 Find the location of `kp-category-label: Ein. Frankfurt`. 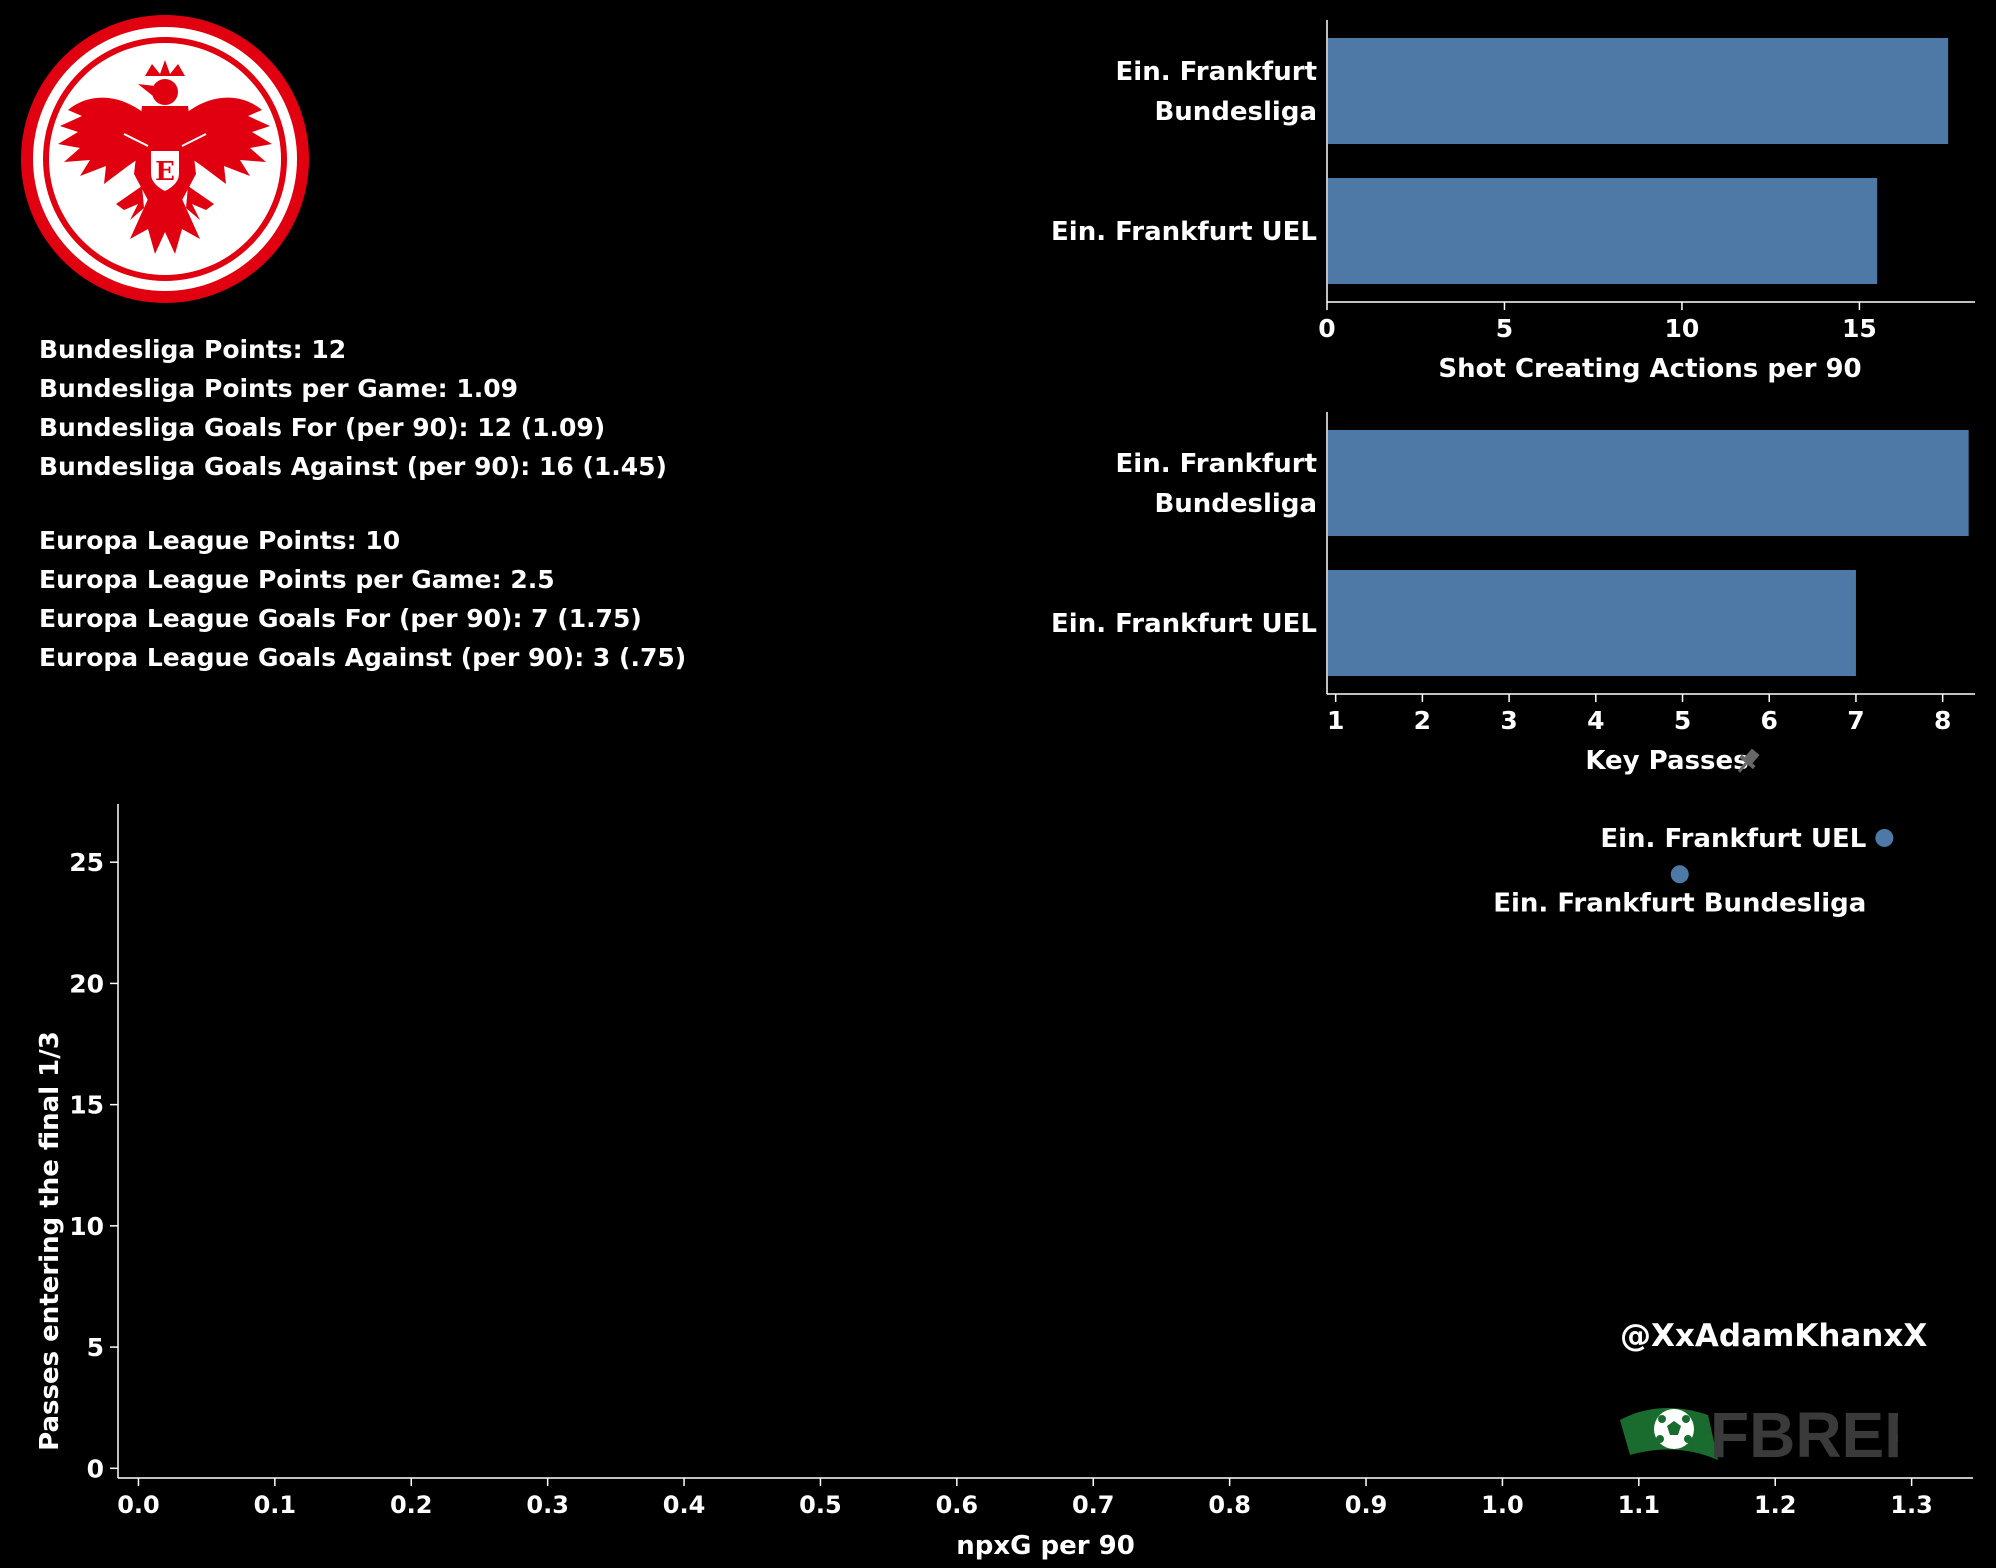

kp-category-label: Ein. Frankfurt is located at coordinates (1216, 464).